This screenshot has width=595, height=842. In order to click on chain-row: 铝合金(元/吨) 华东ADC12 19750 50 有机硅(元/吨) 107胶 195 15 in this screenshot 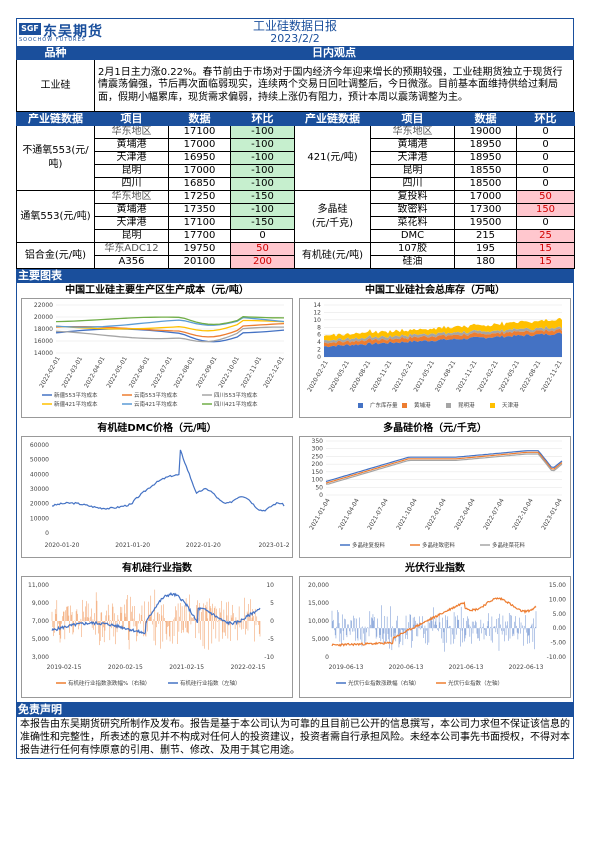, I will do `click(295, 255)`.